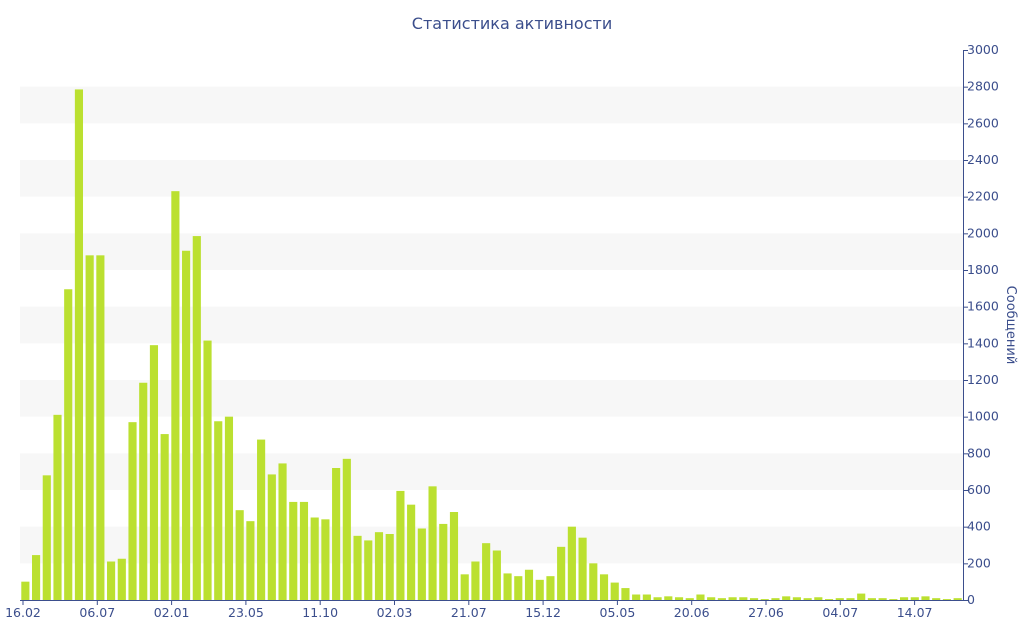  What do you see at coordinates (172, 612) in the screenshot?
I see `x-tick-label: 02.01` at bounding box center [172, 612].